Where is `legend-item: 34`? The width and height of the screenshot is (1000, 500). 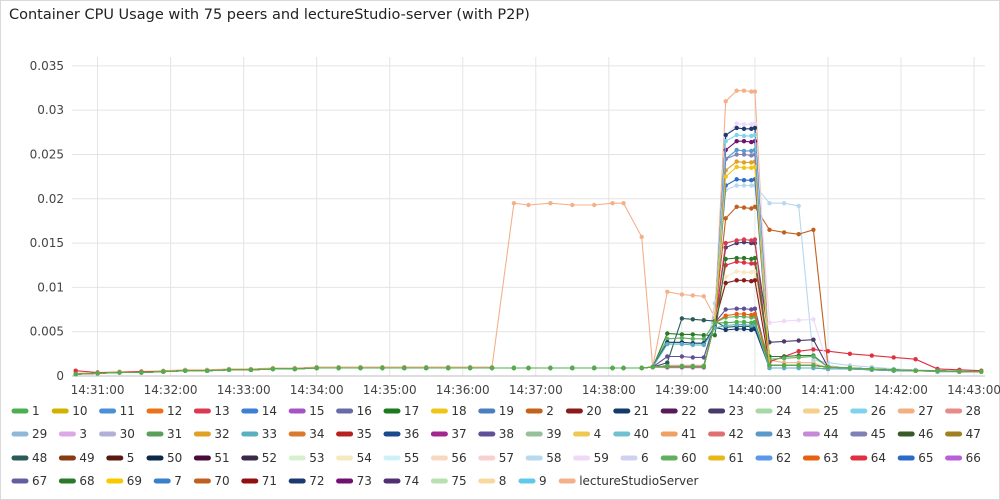 legend-item: 34 is located at coordinates (306, 434).